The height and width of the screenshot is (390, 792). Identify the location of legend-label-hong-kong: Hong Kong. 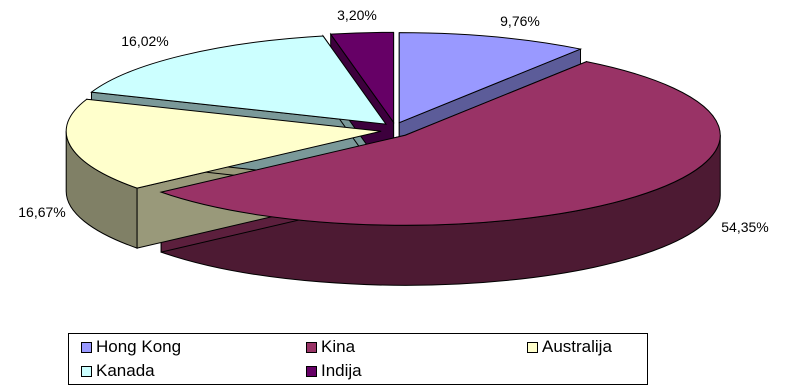
(139, 346).